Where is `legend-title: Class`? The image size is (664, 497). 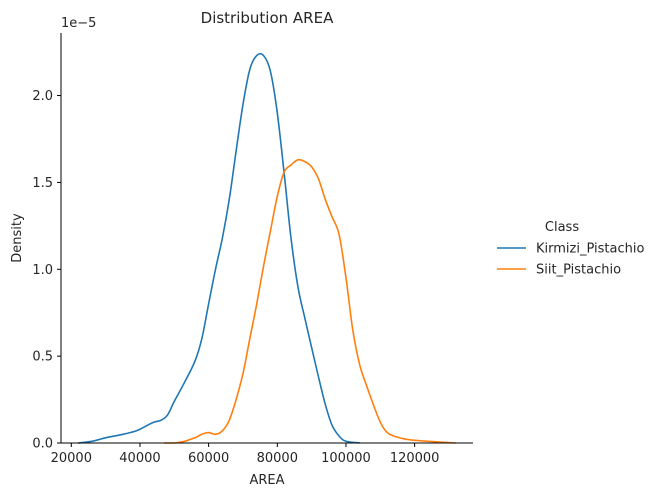 legend-title: Class is located at coordinates (562, 227).